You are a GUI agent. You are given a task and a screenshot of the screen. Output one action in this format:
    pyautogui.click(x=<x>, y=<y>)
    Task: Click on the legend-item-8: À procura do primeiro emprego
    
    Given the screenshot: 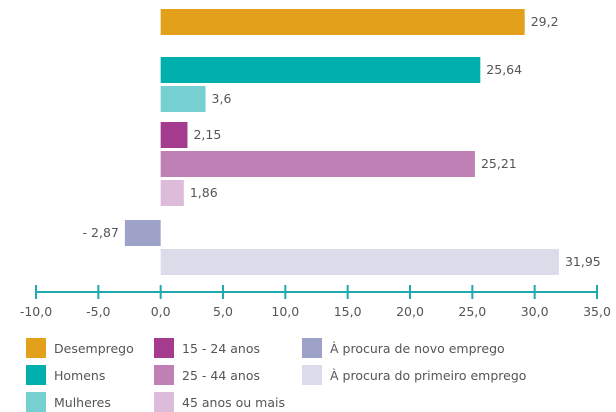 What is the action you would take?
    pyautogui.click(x=414, y=375)
    